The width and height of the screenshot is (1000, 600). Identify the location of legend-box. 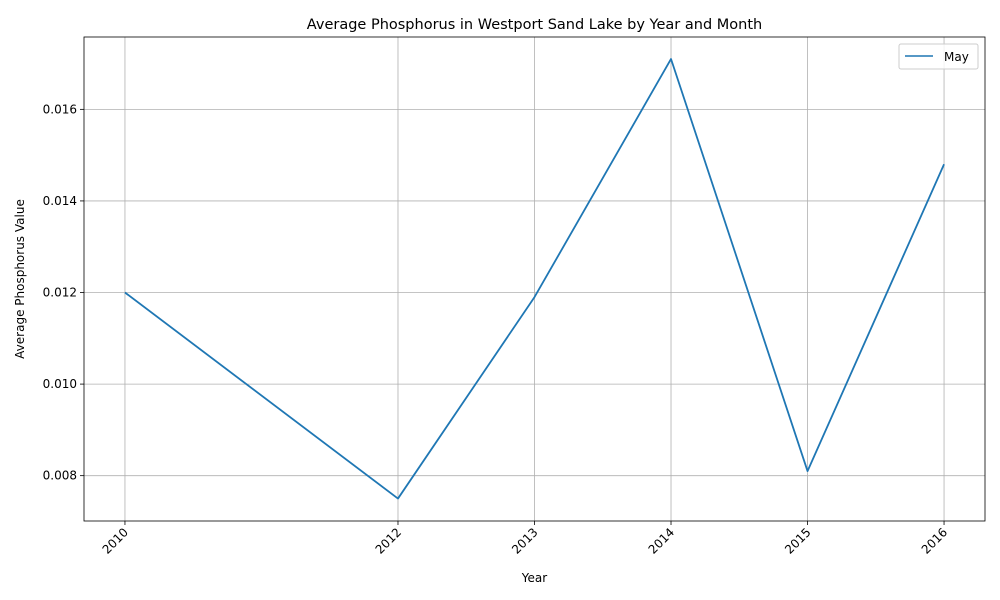
(938, 56).